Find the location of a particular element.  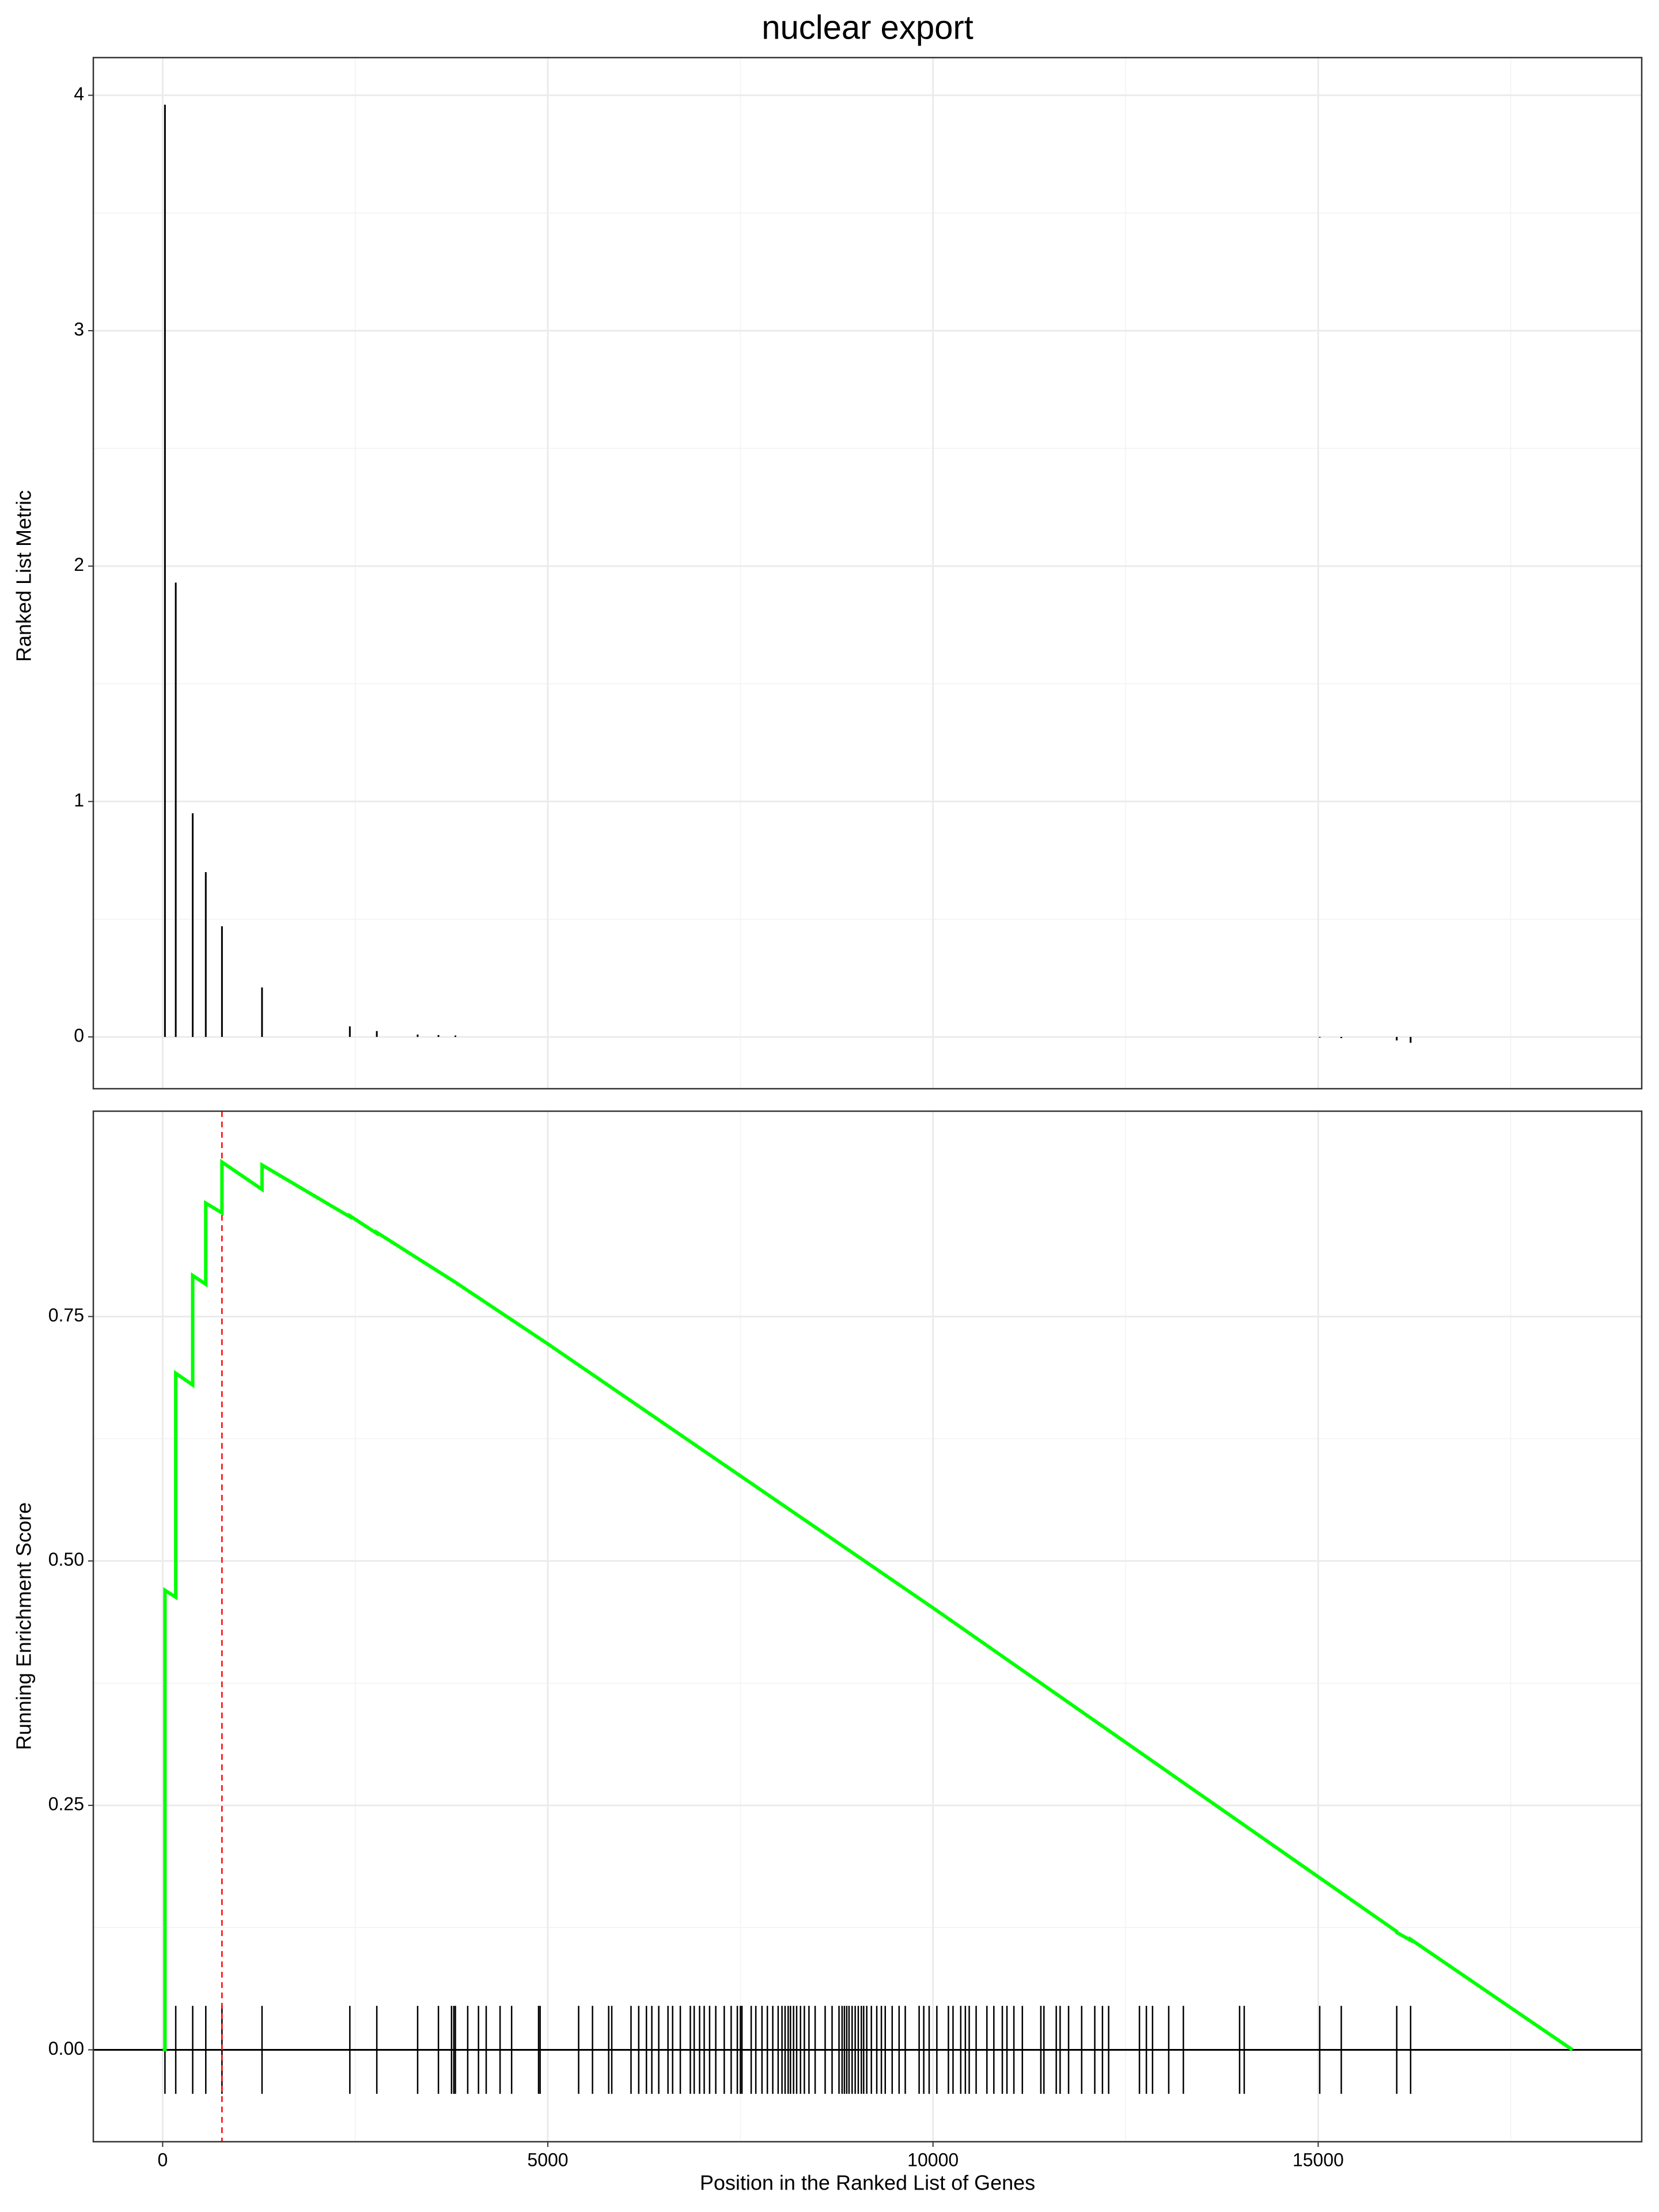

x-axis-label: Position in the Ranked List of Genes is located at coordinates (867, 2183).